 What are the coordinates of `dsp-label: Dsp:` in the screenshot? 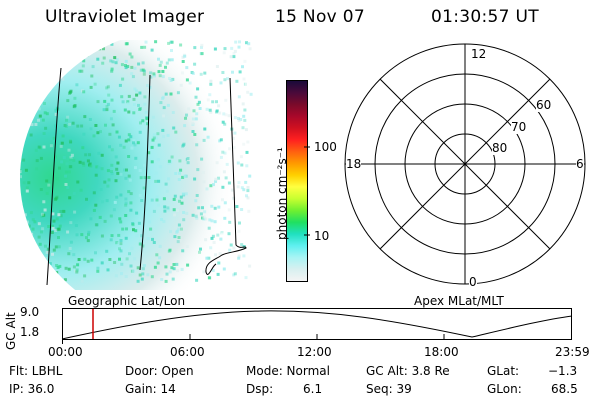 It's located at (260, 389).